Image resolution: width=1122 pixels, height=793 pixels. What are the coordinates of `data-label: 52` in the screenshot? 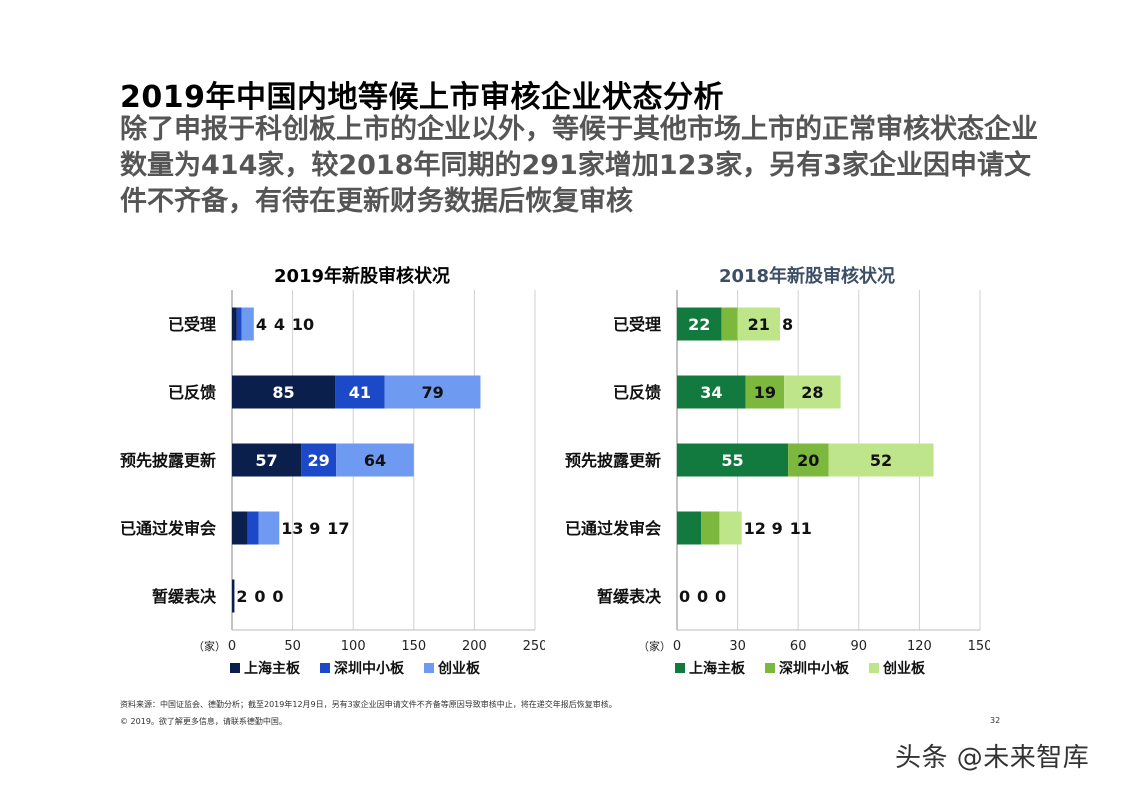 It's located at (881, 460).